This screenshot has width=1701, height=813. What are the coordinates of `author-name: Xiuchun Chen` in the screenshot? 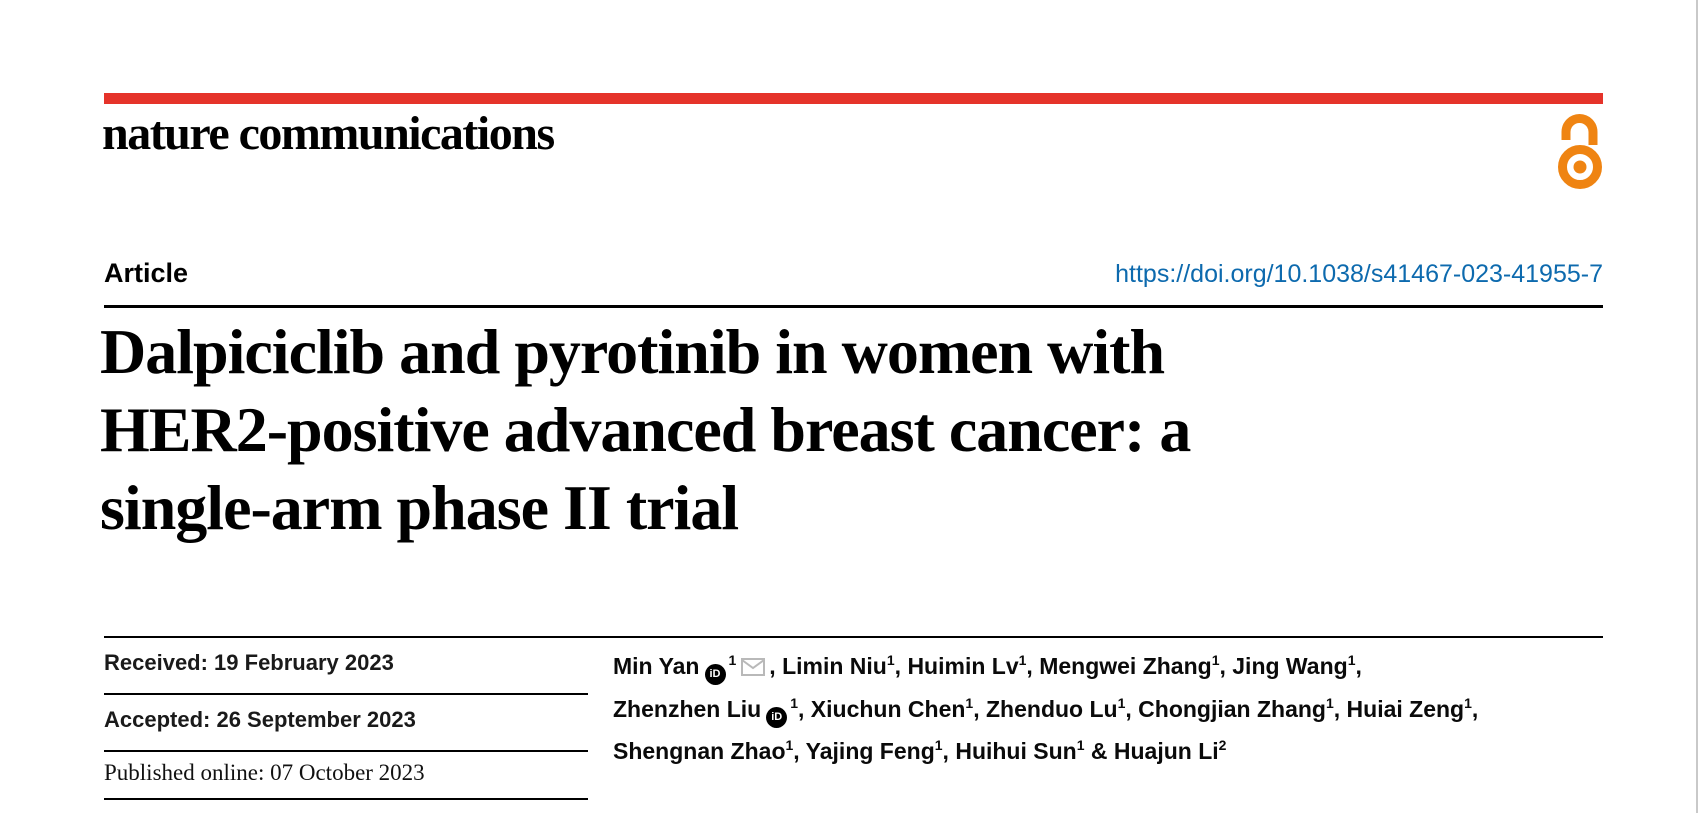 It's located at (888, 708).